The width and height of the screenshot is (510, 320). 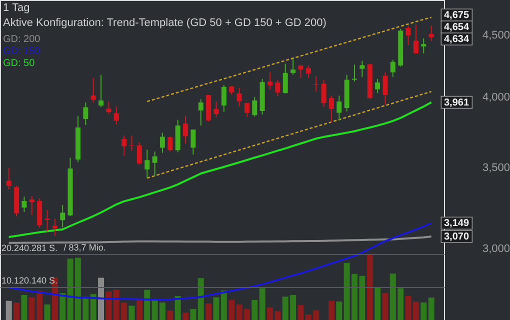 What do you see at coordinates (22, 39) in the screenshot?
I see `text: GD: 200` at bounding box center [22, 39].